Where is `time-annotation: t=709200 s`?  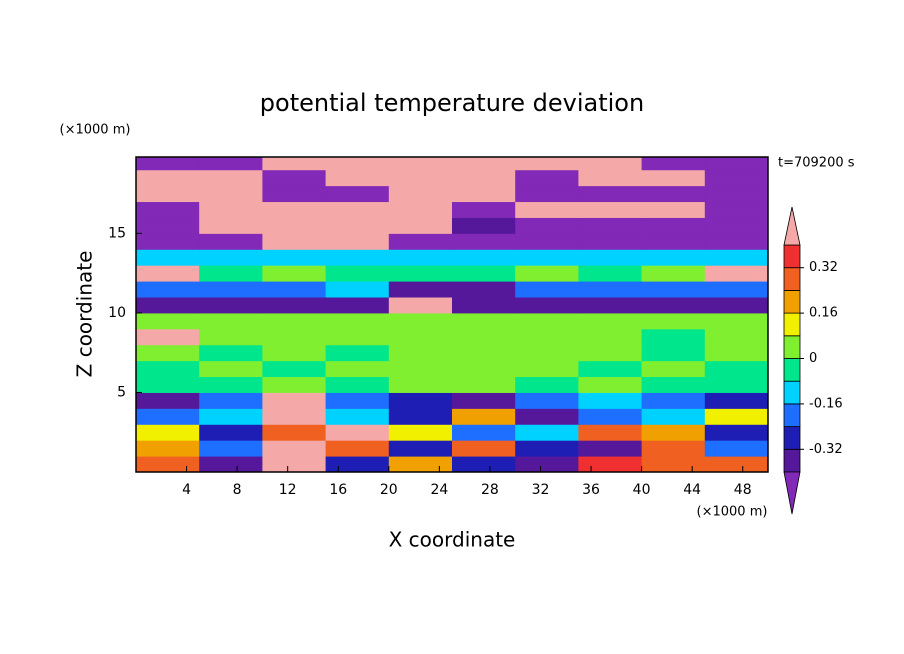 time-annotation: t=709200 s is located at coordinates (816, 163).